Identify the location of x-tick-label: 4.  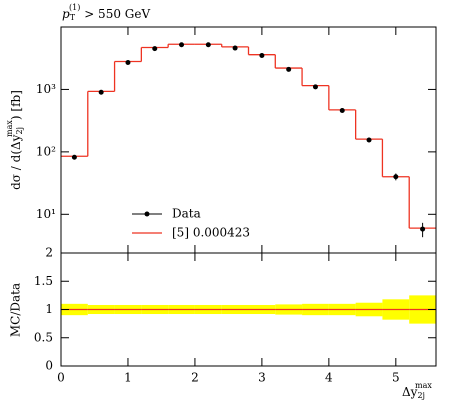
(329, 378).